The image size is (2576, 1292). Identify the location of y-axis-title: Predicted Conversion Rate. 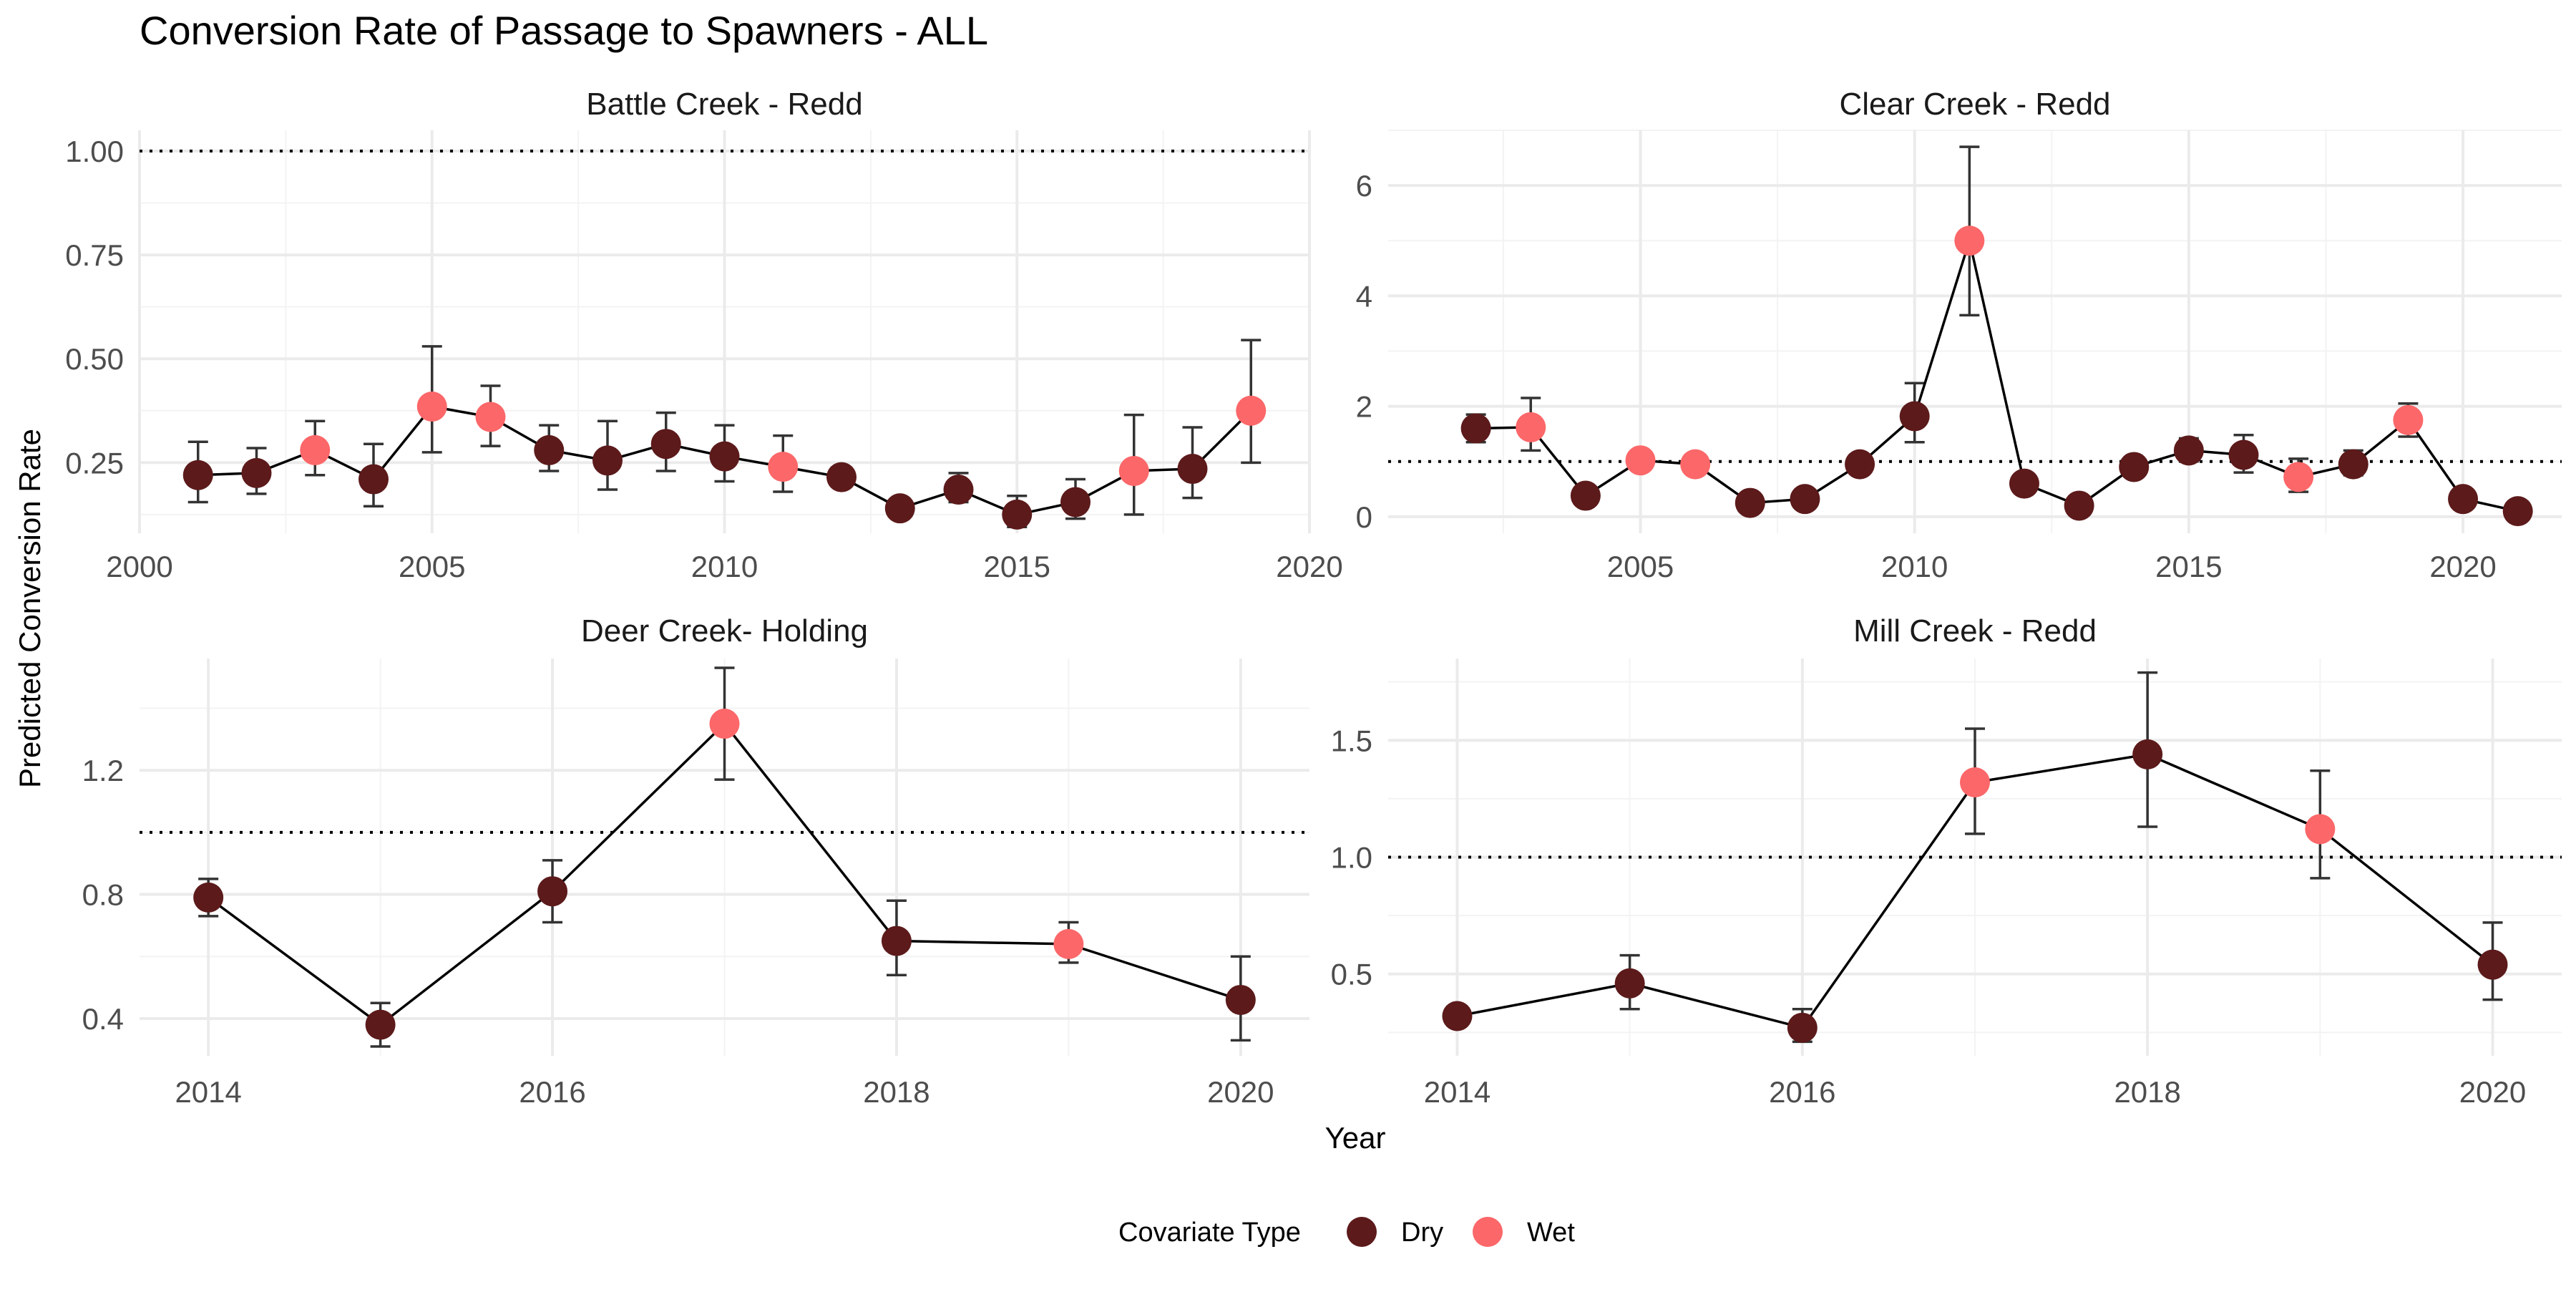
(30, 608).